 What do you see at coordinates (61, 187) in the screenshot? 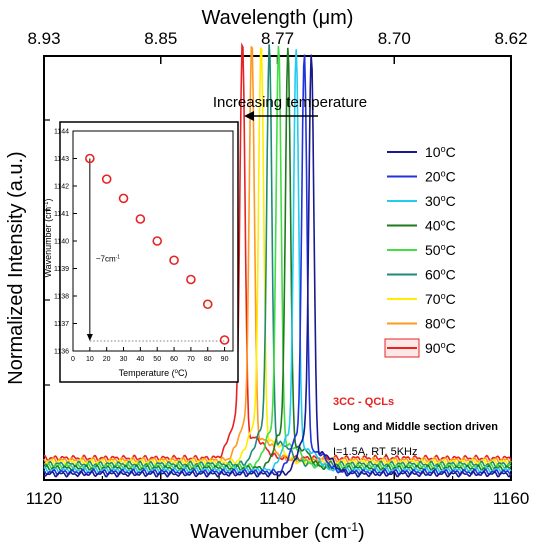
I see `inset-y-tick-label: 1142` at bounding box center [61, 187].